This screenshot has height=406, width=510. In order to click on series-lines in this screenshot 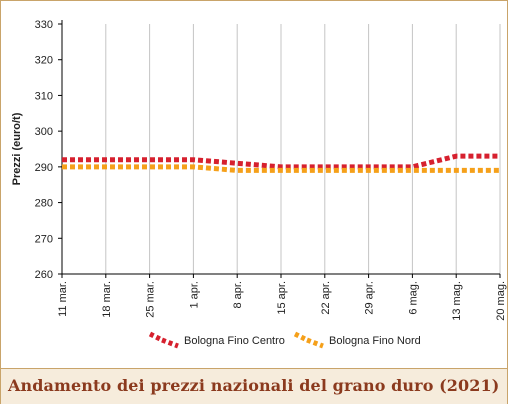, I will do `click(281, 163)`.